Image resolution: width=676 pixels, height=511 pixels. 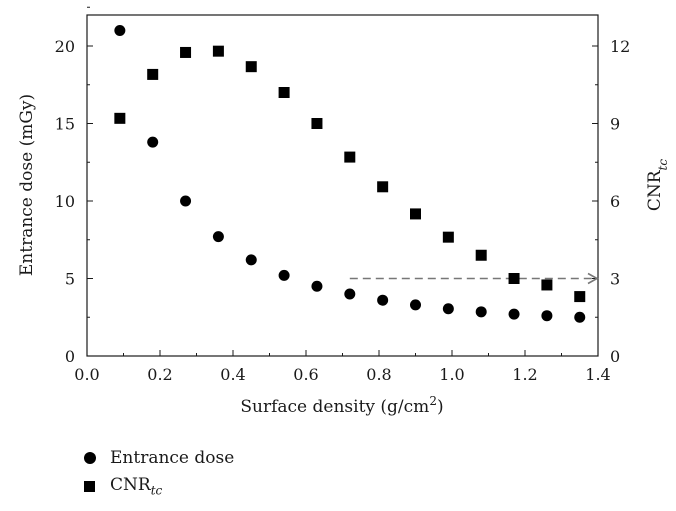 I want to click on x-axis-label: Surface density (g/cm2), so click(x=341, y=405).